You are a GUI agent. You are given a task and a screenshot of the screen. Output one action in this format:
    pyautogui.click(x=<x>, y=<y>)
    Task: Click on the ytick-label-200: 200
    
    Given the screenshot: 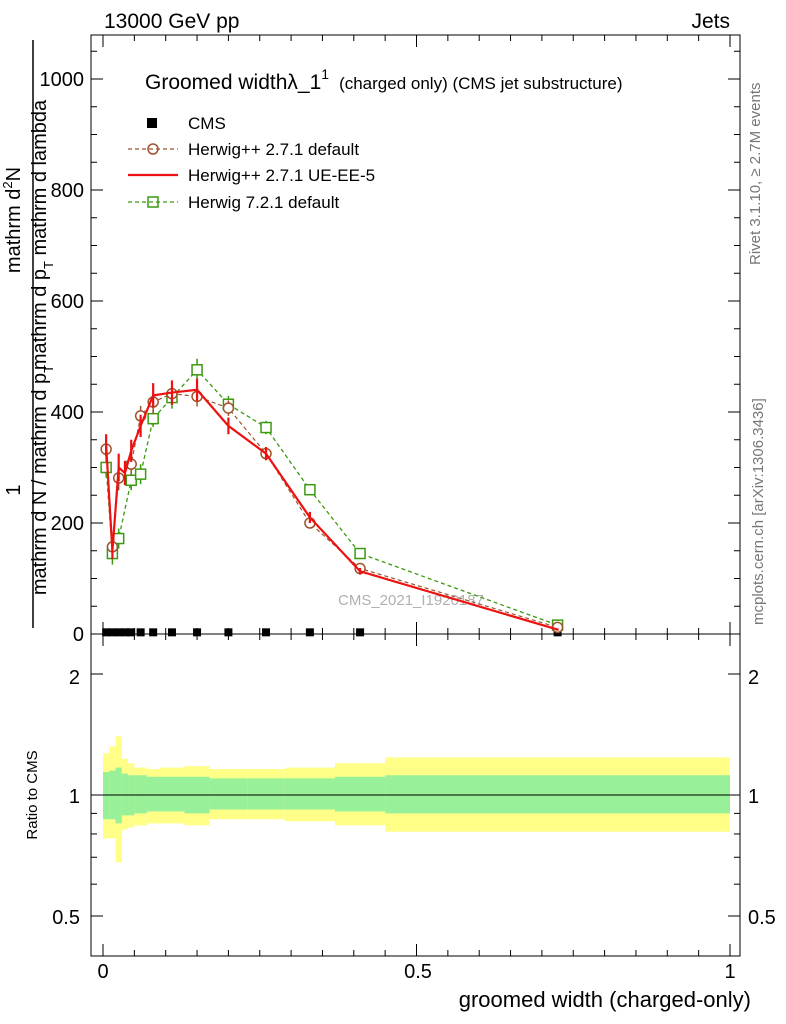 What is the action you would take?
    pyautogui.click(x=67, y=524)
    